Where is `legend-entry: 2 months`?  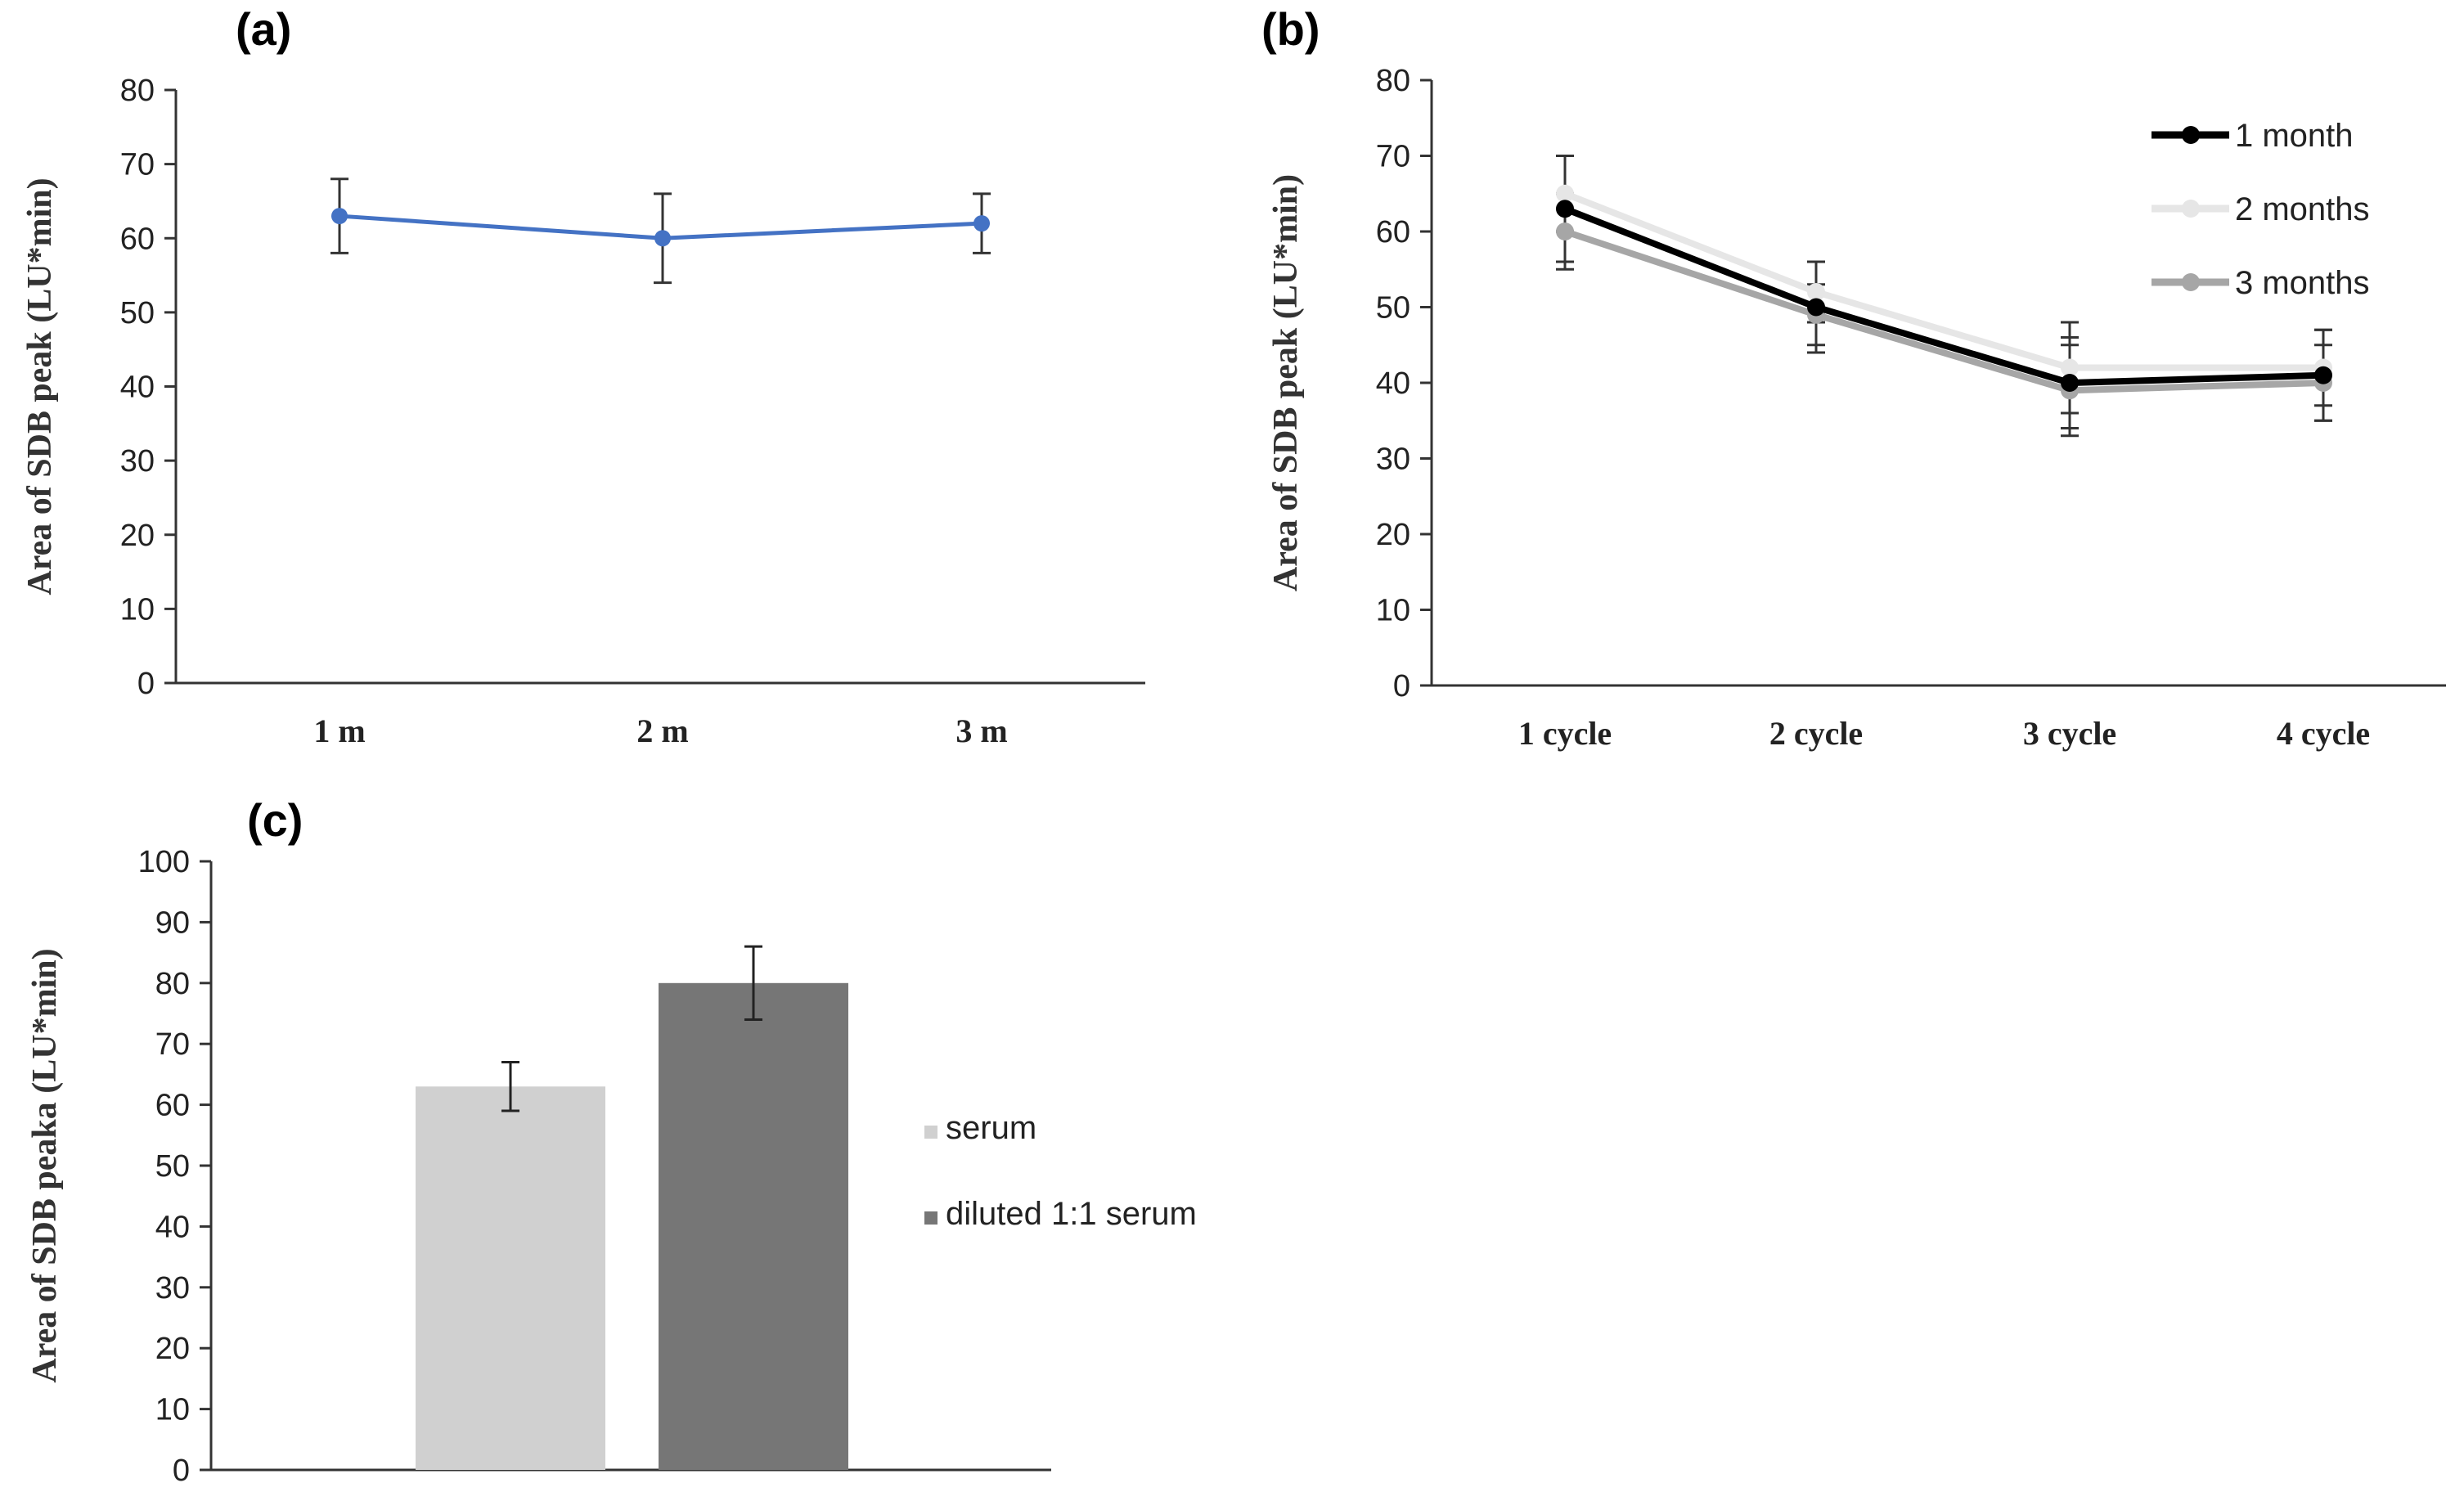
legend-entry: 2 months is located at coordinates (2302, 209).